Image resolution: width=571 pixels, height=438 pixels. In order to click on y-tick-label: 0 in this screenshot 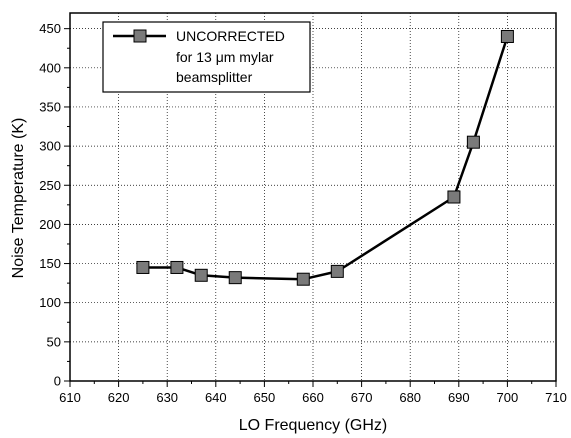, I will do `click(57, 381)`.